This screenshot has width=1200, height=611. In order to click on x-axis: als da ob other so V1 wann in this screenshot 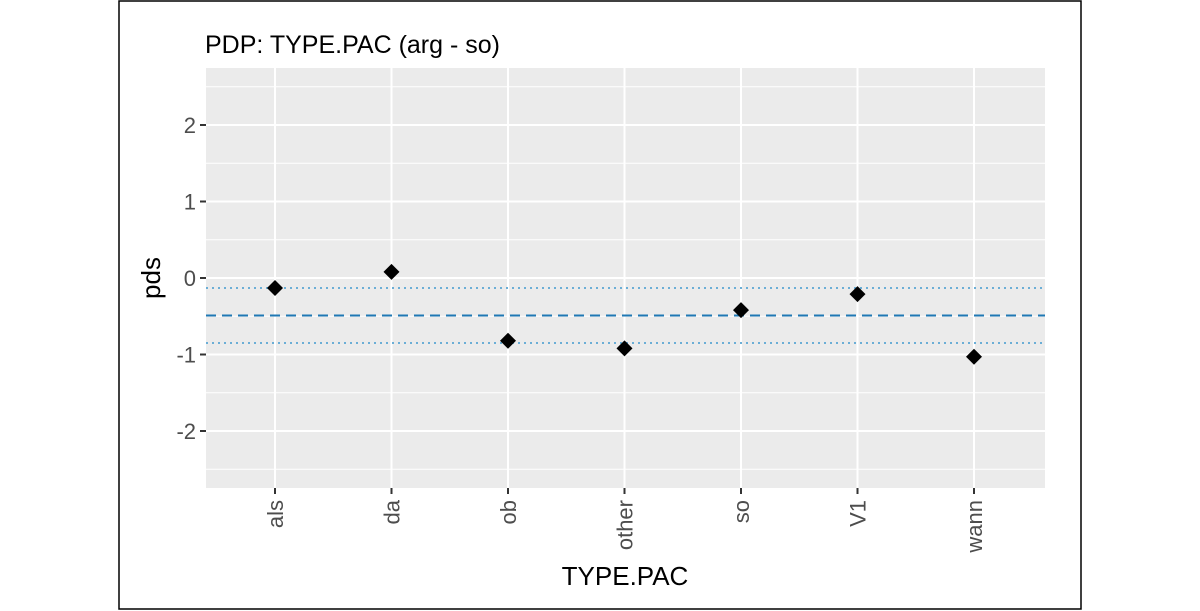, I will do `click(625, 521)`.